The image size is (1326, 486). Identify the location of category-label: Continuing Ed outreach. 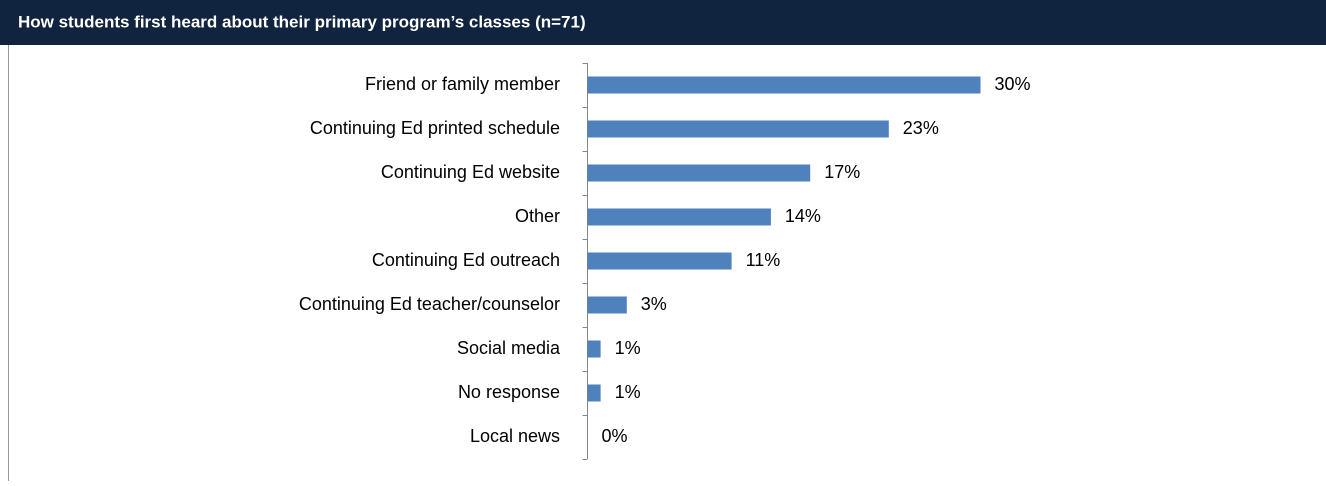
(466, 260).